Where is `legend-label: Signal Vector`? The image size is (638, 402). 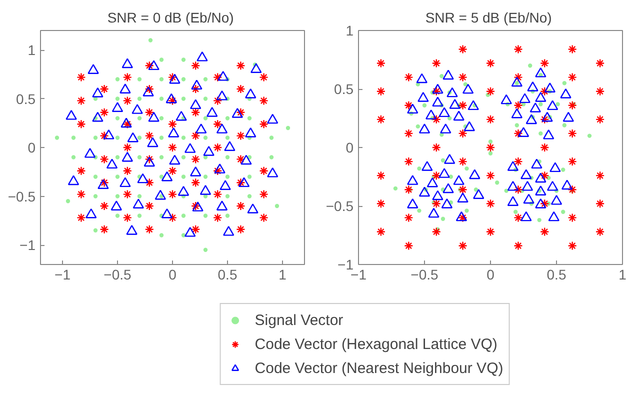 legend-label: Signal Vector is located at coordinates (299, 320).